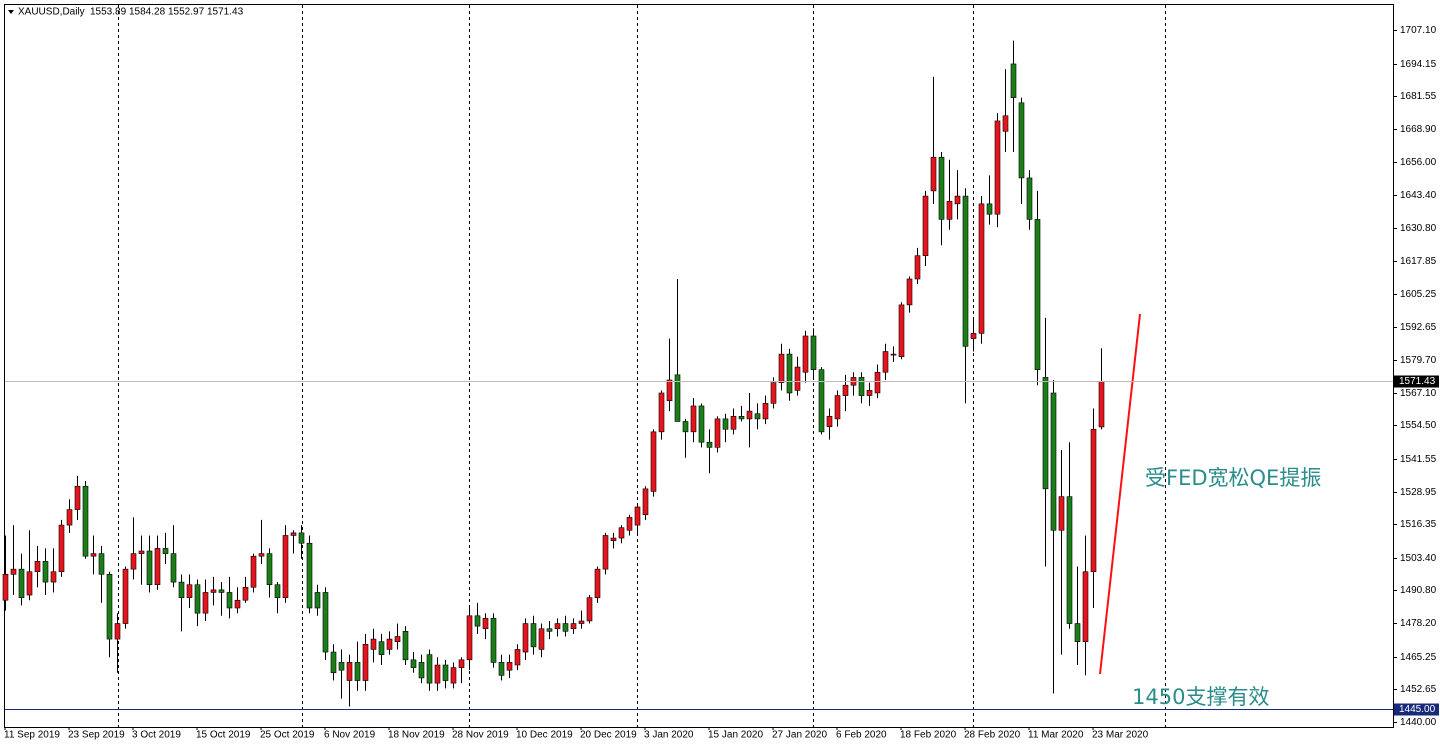 The height and width of the screenshot is (748, 1440). I want to click on x-tick-label: 18 Feb 2020, so click(928, 735).